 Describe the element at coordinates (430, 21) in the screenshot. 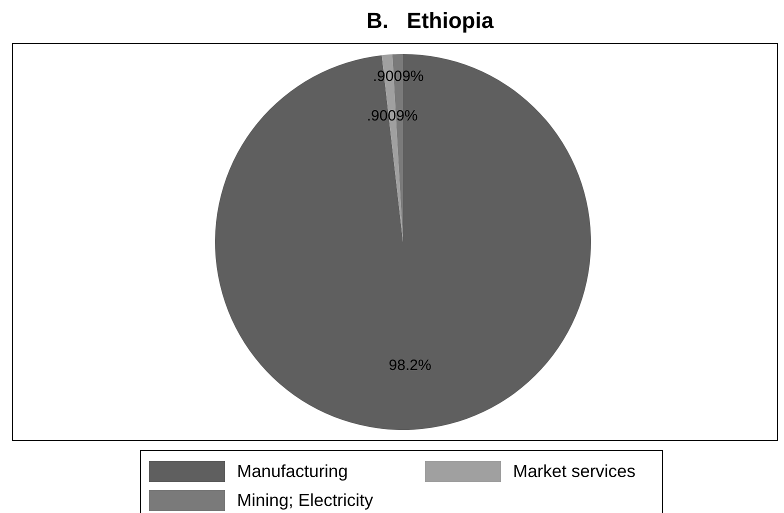

I see `chart-title: B. Ethiopia` at that location.